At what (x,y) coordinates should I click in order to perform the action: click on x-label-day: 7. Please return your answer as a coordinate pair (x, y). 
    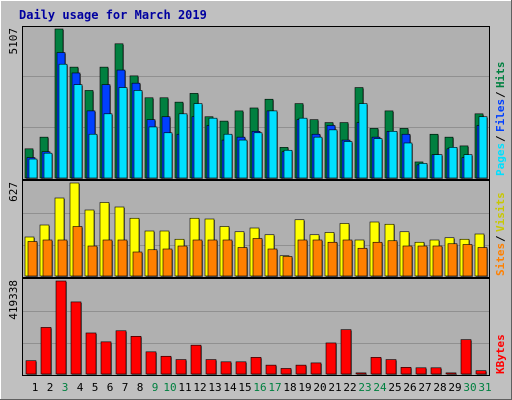
    Looking at the image, I should click on (125, 387).